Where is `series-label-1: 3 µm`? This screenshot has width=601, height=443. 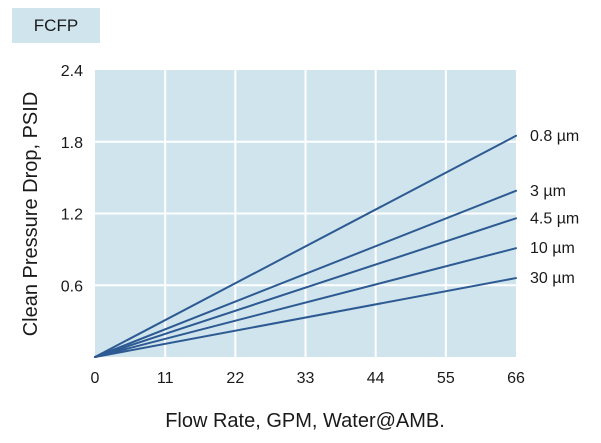 series-label-1: 3 µm is located at coordinates (548, 191).